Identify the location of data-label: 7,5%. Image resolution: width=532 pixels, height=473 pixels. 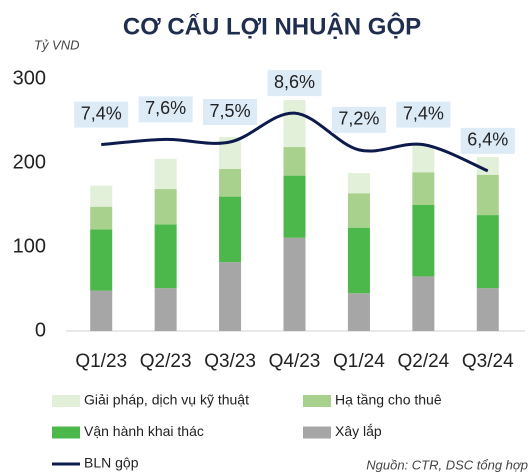
(230, 111).